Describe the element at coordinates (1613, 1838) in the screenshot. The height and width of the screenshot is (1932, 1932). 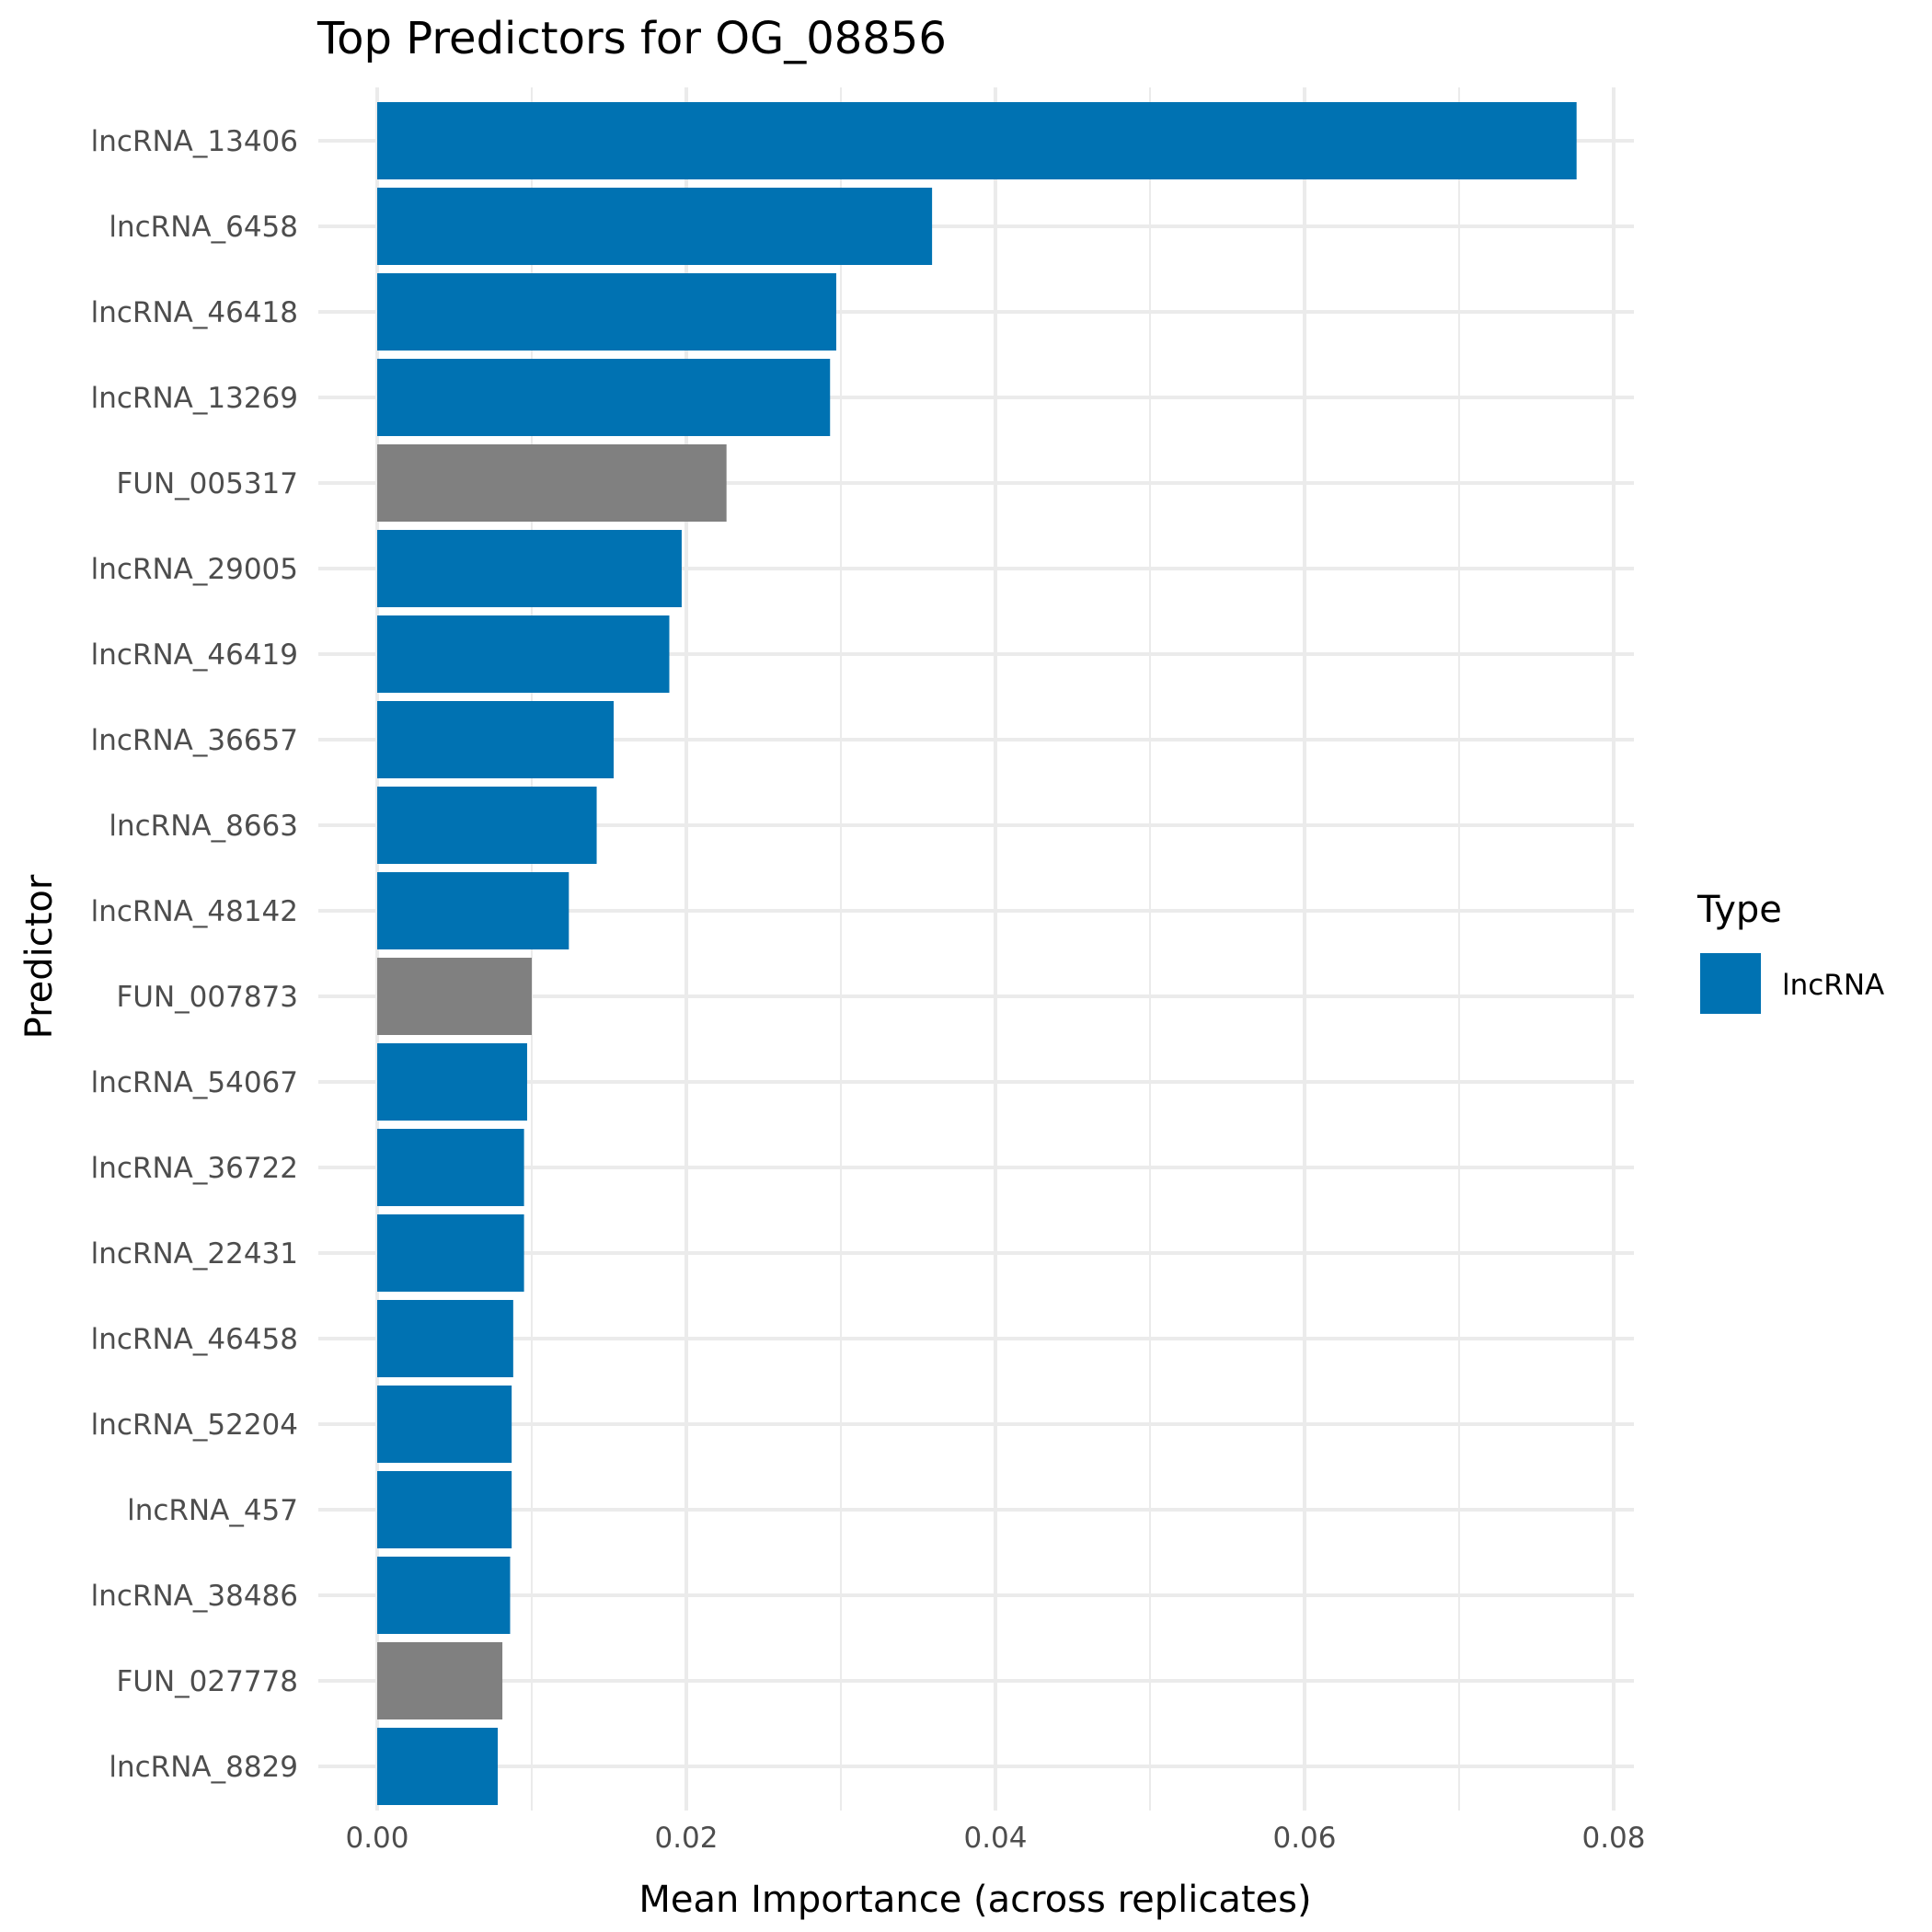
I see `x-tick-label: 0.08` at that location.